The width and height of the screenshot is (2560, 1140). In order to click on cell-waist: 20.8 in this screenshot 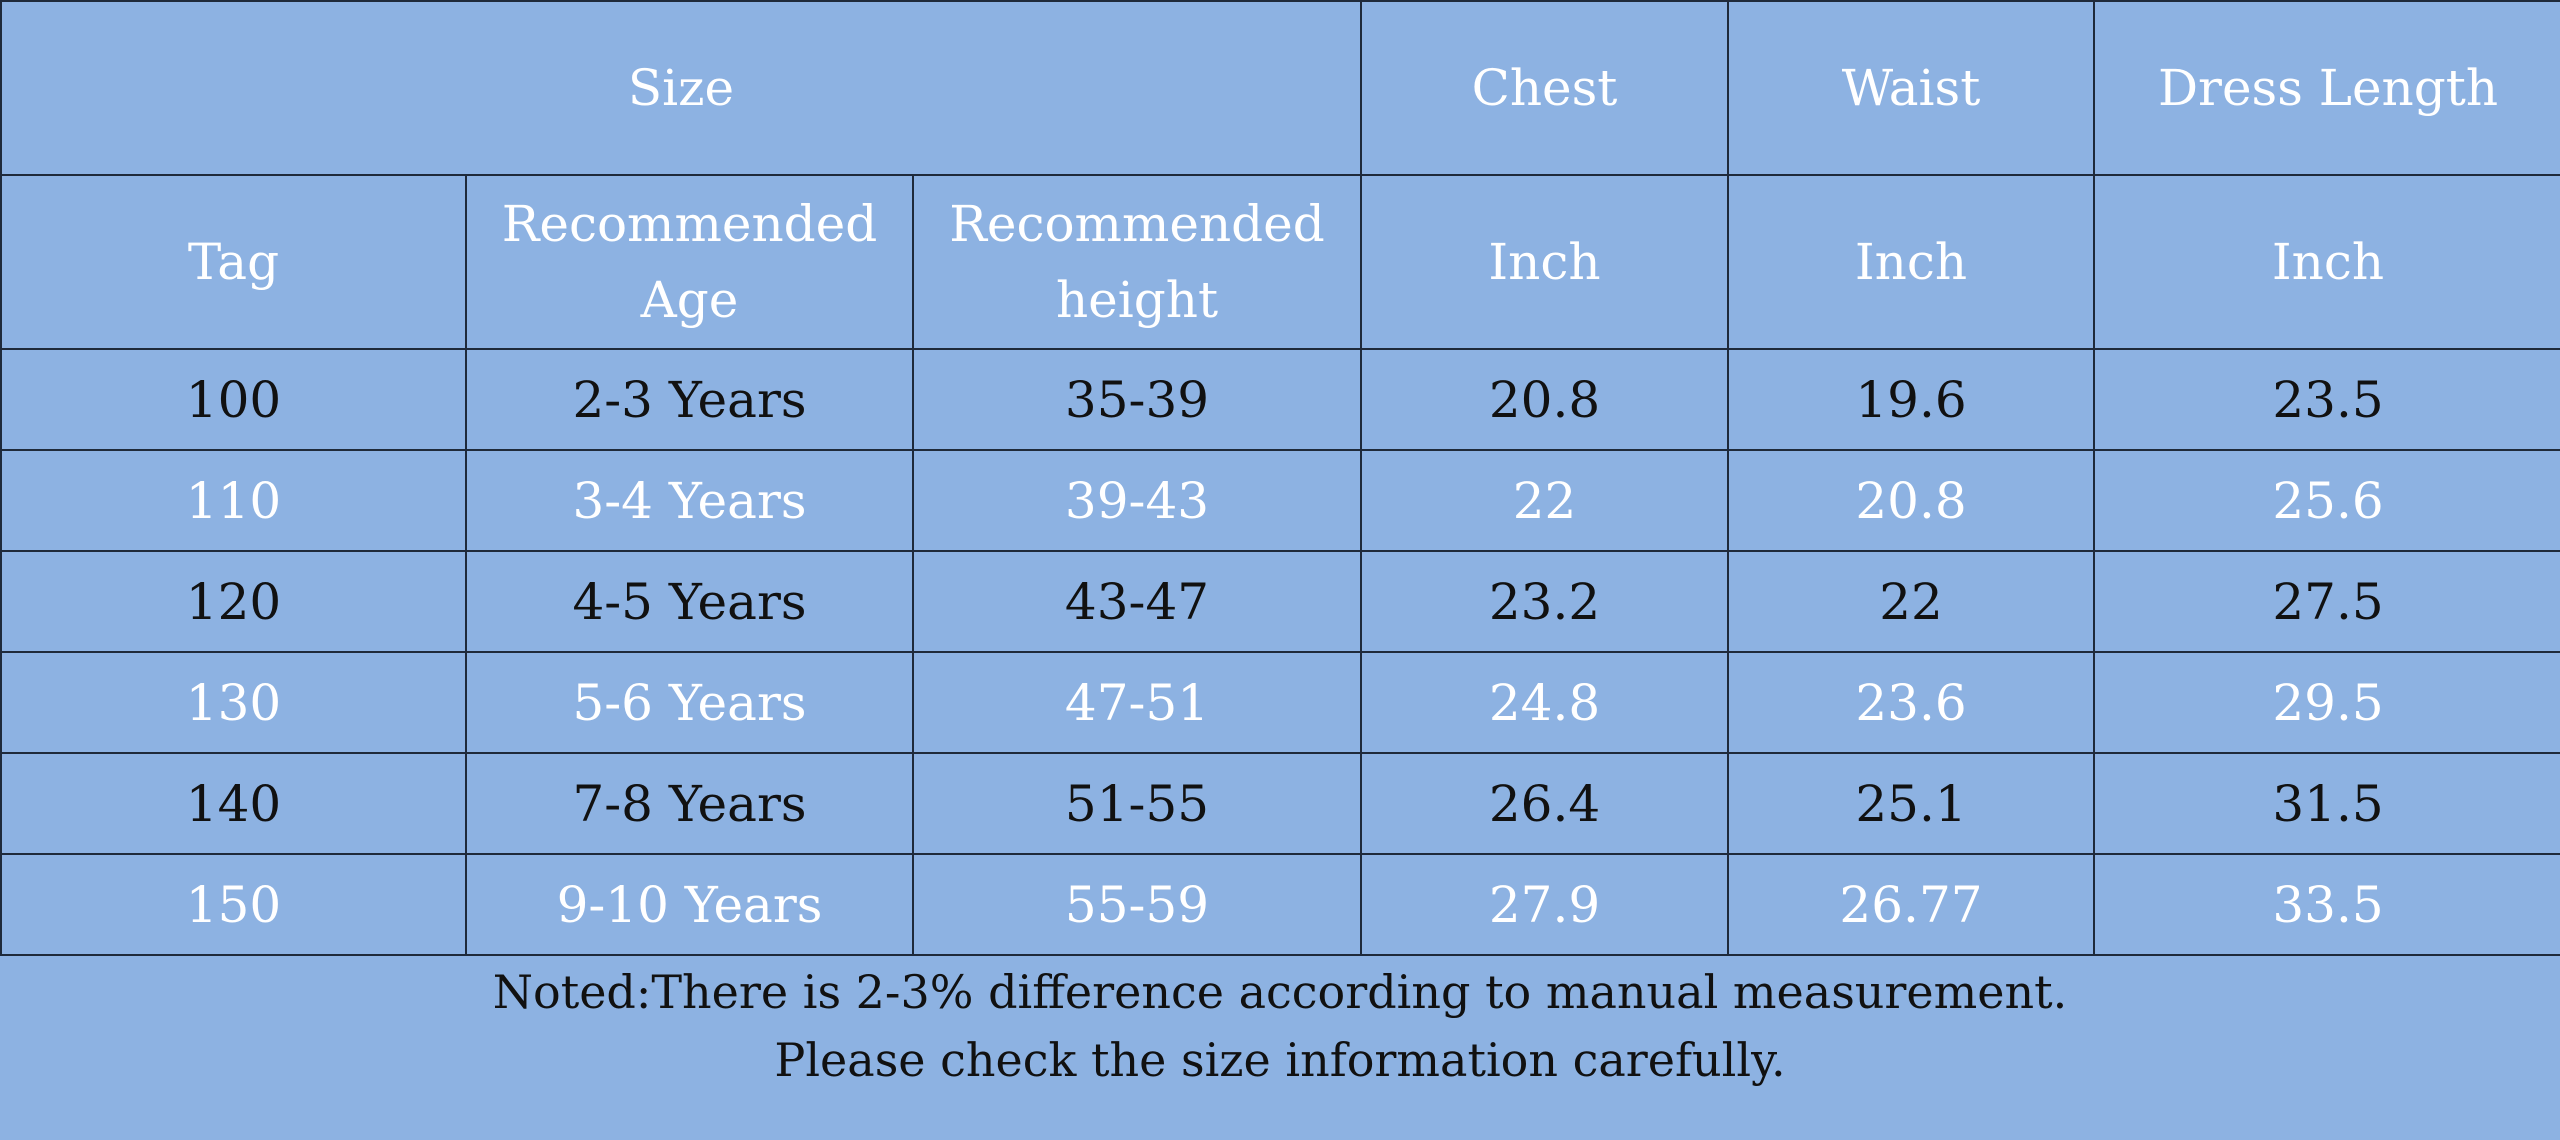, I will do `click(1911, 500)`.